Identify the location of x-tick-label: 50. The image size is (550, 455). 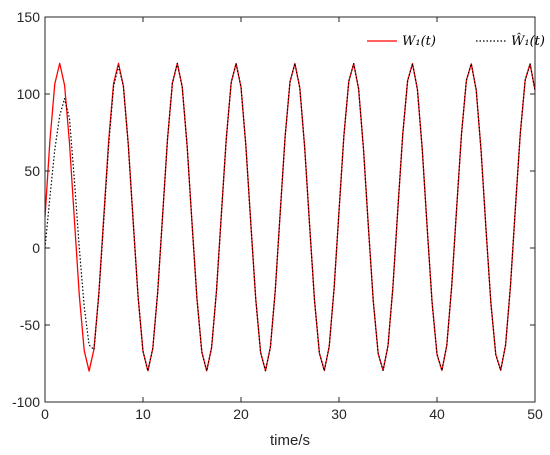
(535, 414).